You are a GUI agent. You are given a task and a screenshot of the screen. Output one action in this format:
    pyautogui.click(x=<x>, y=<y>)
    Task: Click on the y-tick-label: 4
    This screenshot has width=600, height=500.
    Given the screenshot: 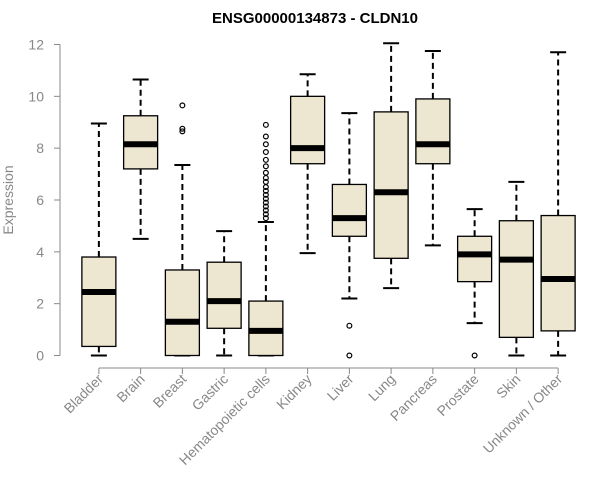 What is the action you would take?
    pyautogui.click(x=40, y=252)
    